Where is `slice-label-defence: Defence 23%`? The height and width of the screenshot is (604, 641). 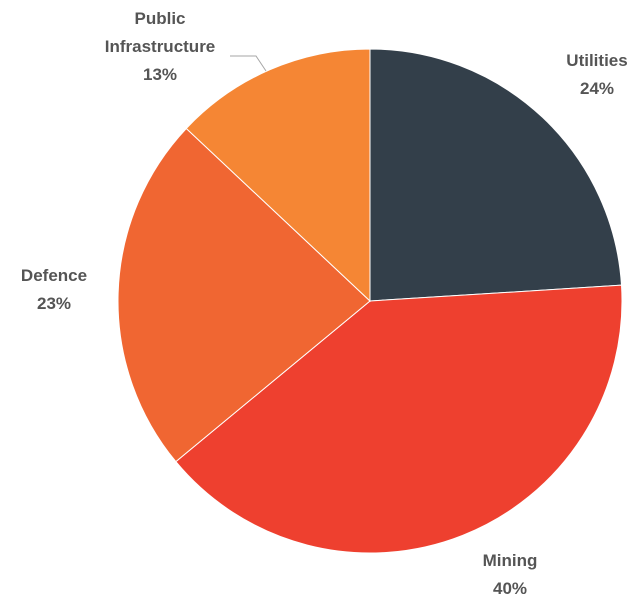
slice-label-defence: Defence 23% is located at coordinates (54, 289).